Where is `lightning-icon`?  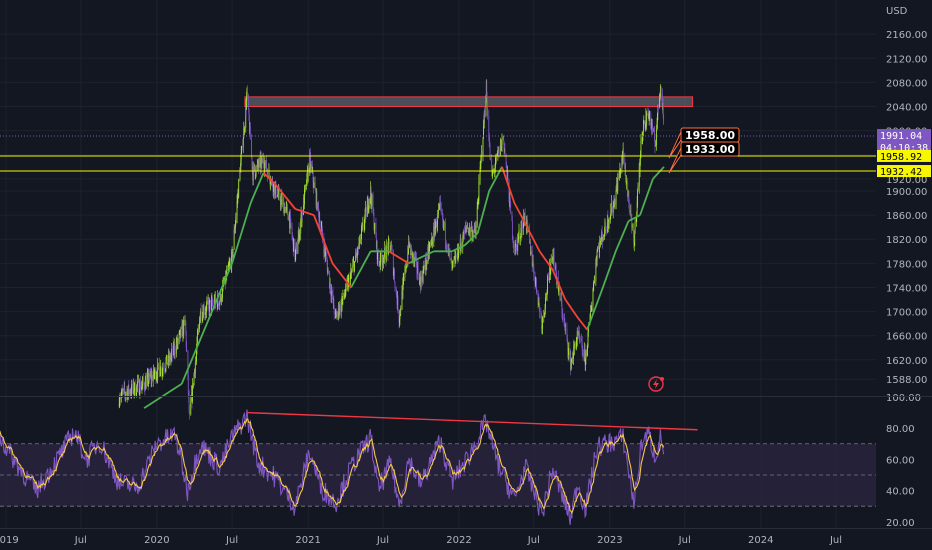
lightning-icon is located at coordinates (656, 384).